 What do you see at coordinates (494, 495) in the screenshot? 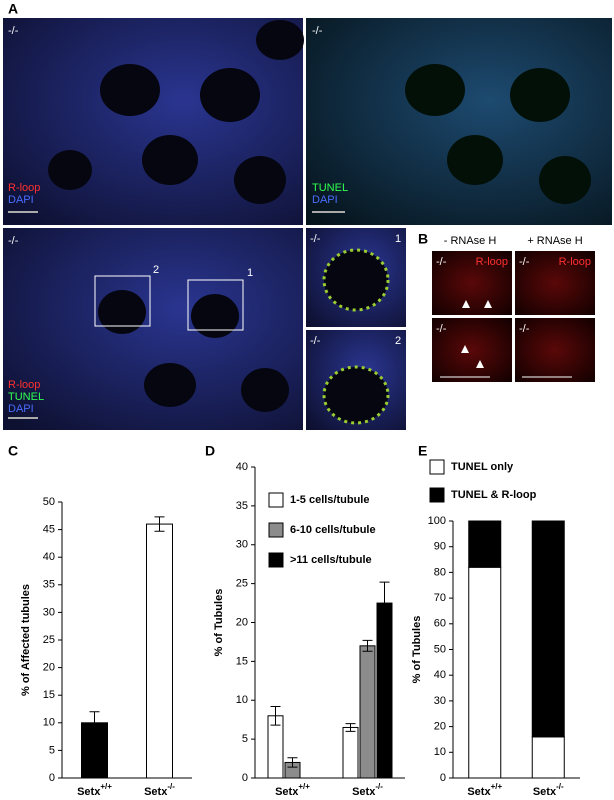
I see `legend-label: TUNEL & R-loop` at bounding box center [494, 495].